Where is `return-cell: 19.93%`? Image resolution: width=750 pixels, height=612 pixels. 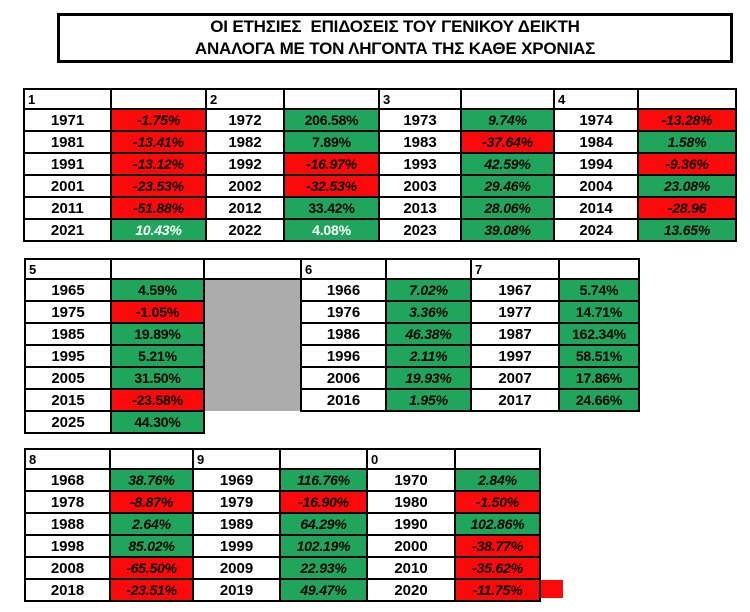 return-cell: 19.93% is located at coordinates (428, 378).